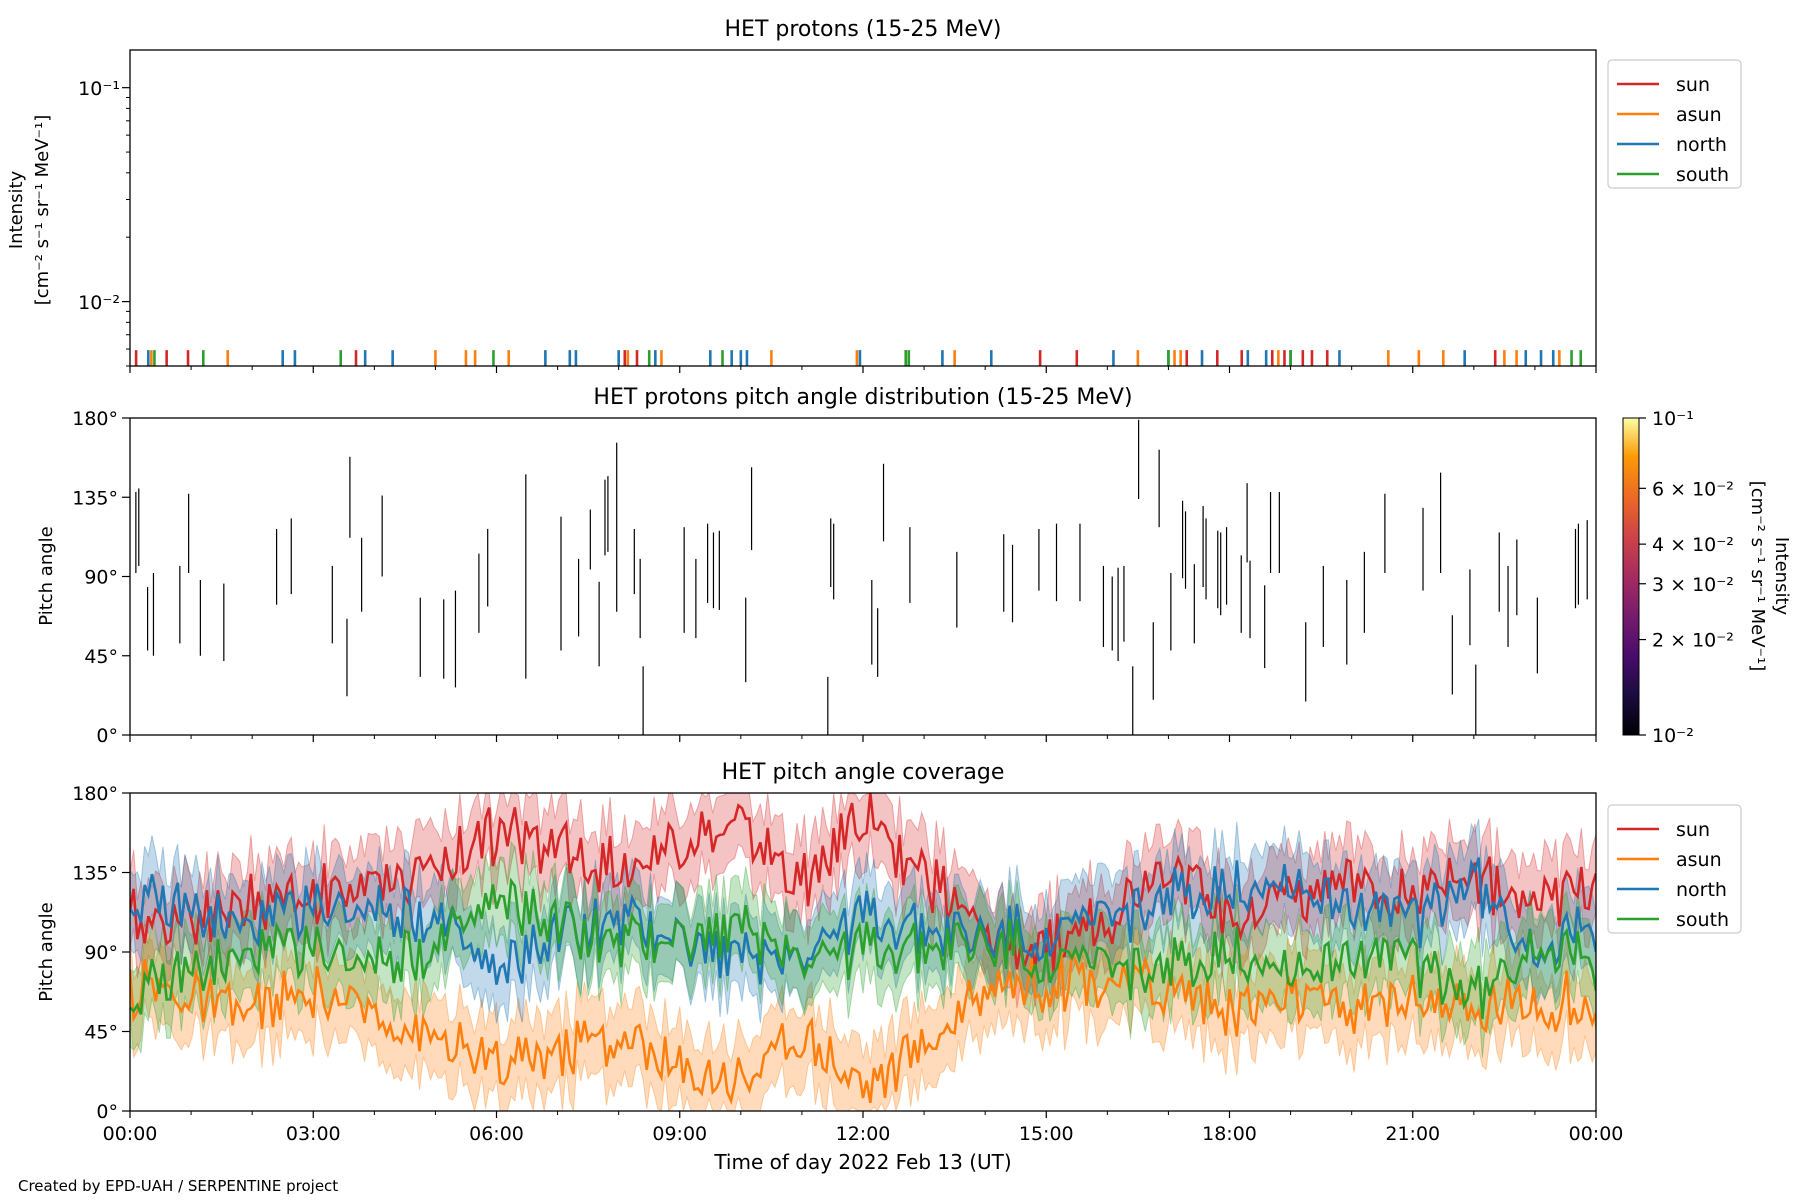 This screenshot has width=1800, height=1200. I want to click on coverage-ytick-label: 45°, so click(101, 1033).